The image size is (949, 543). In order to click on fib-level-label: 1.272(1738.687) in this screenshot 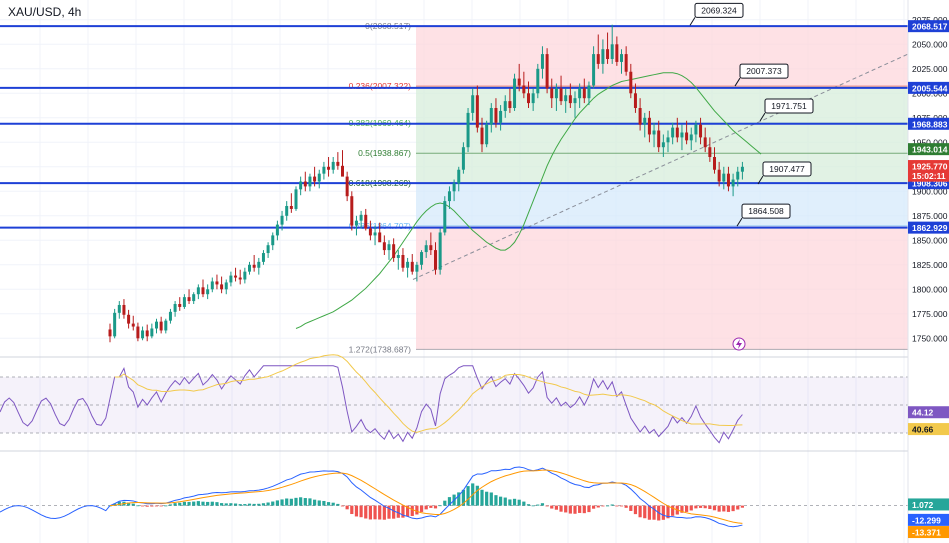, I will do `click(380, 349)`.